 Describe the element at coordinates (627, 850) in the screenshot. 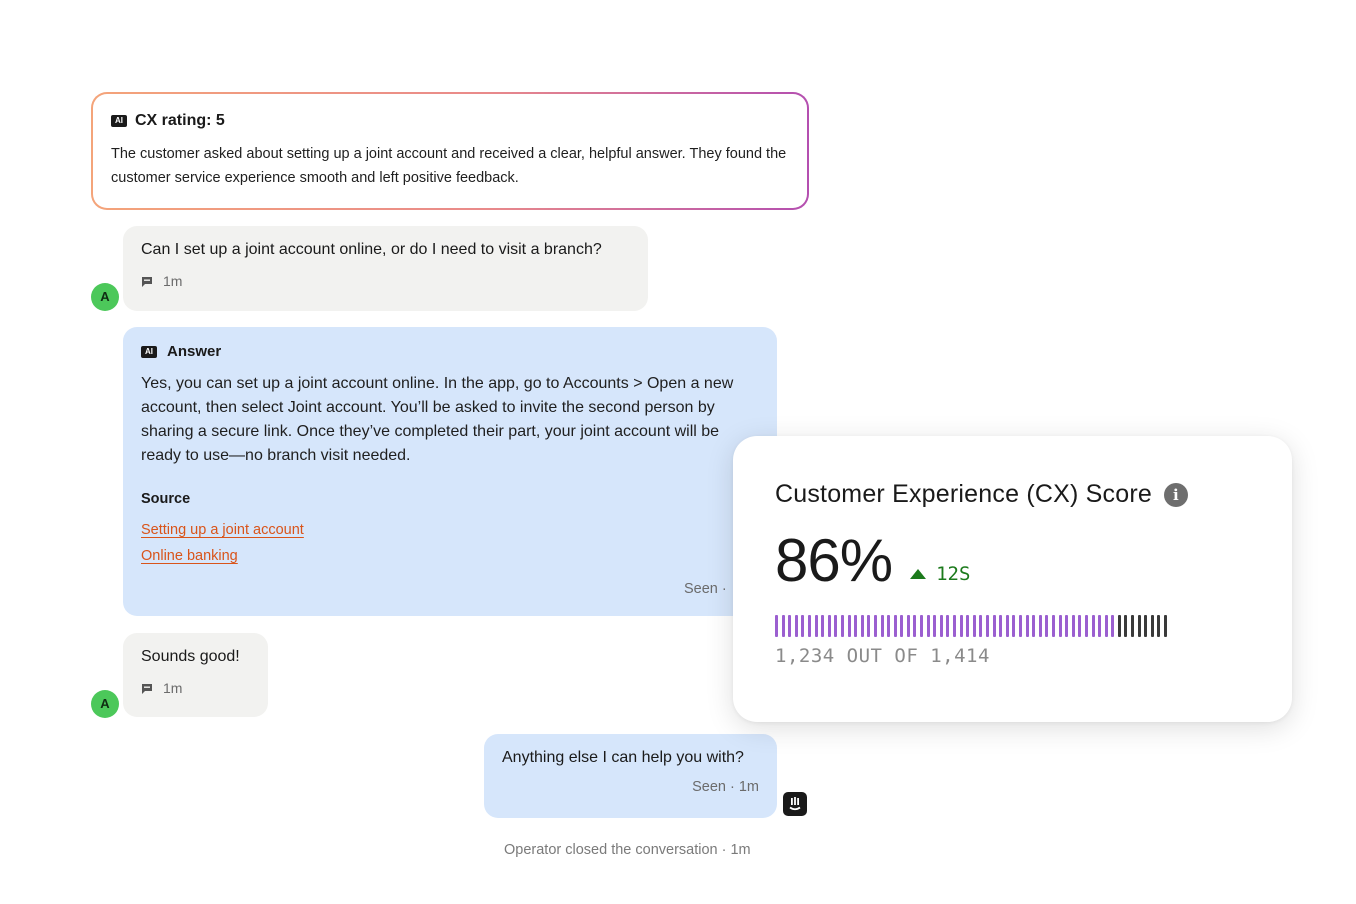

I see `conversation-closed-note: Operator closed the conversation · 1m` at that location.